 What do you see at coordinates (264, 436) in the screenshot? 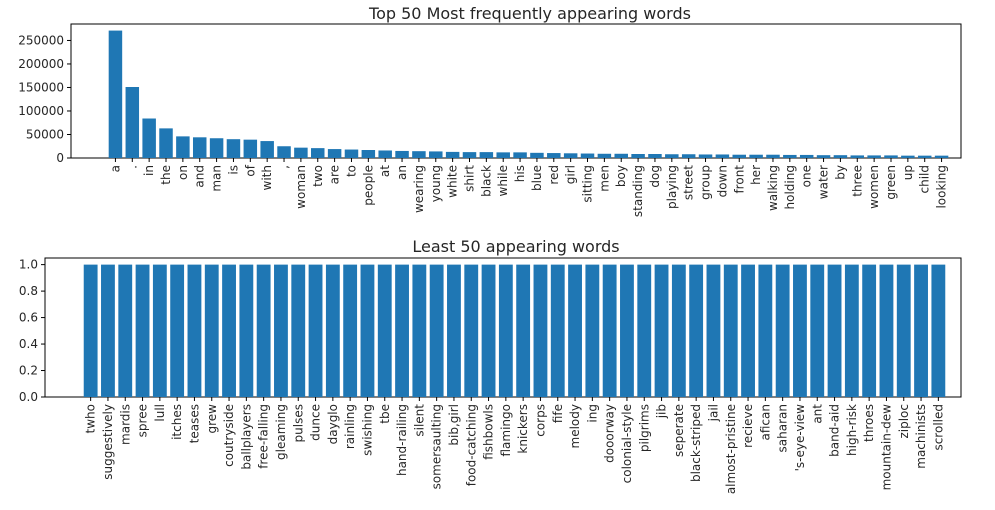
I see `x-tick-label: free-falling` at bounding box center [264, 436].